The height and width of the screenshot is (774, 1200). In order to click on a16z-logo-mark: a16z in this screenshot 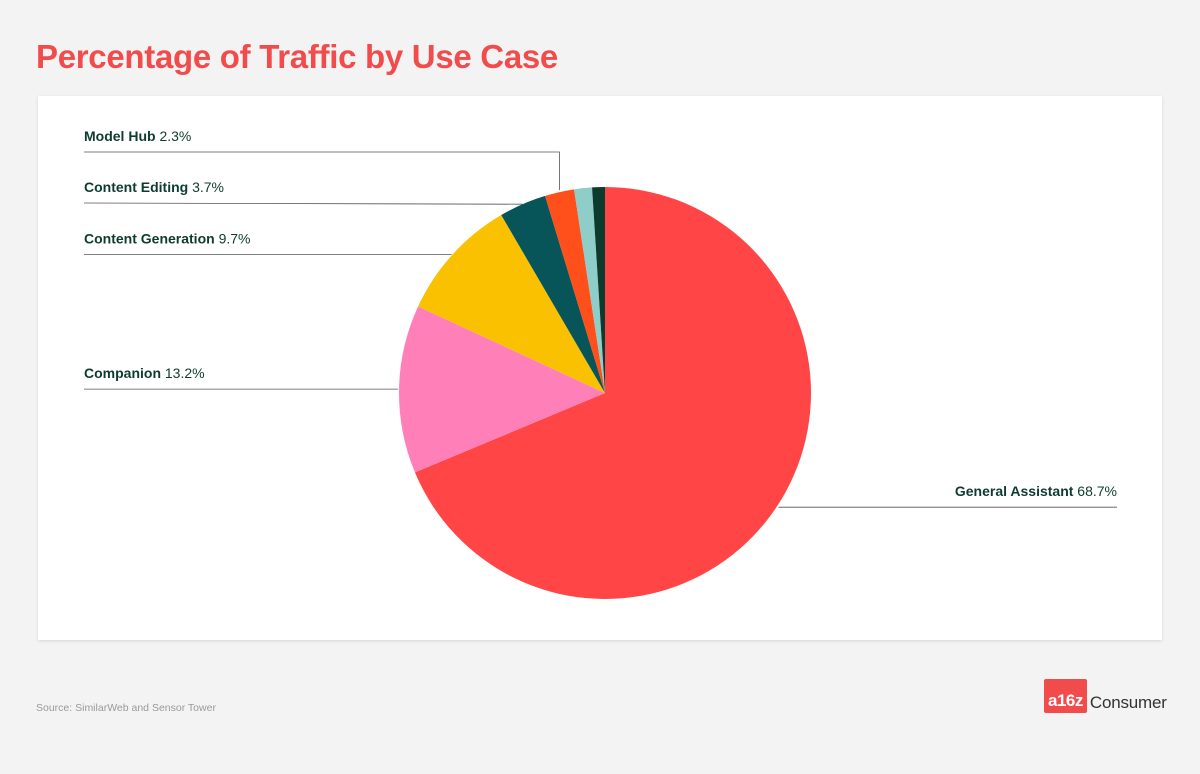, I will do `click(1065, 696)`.